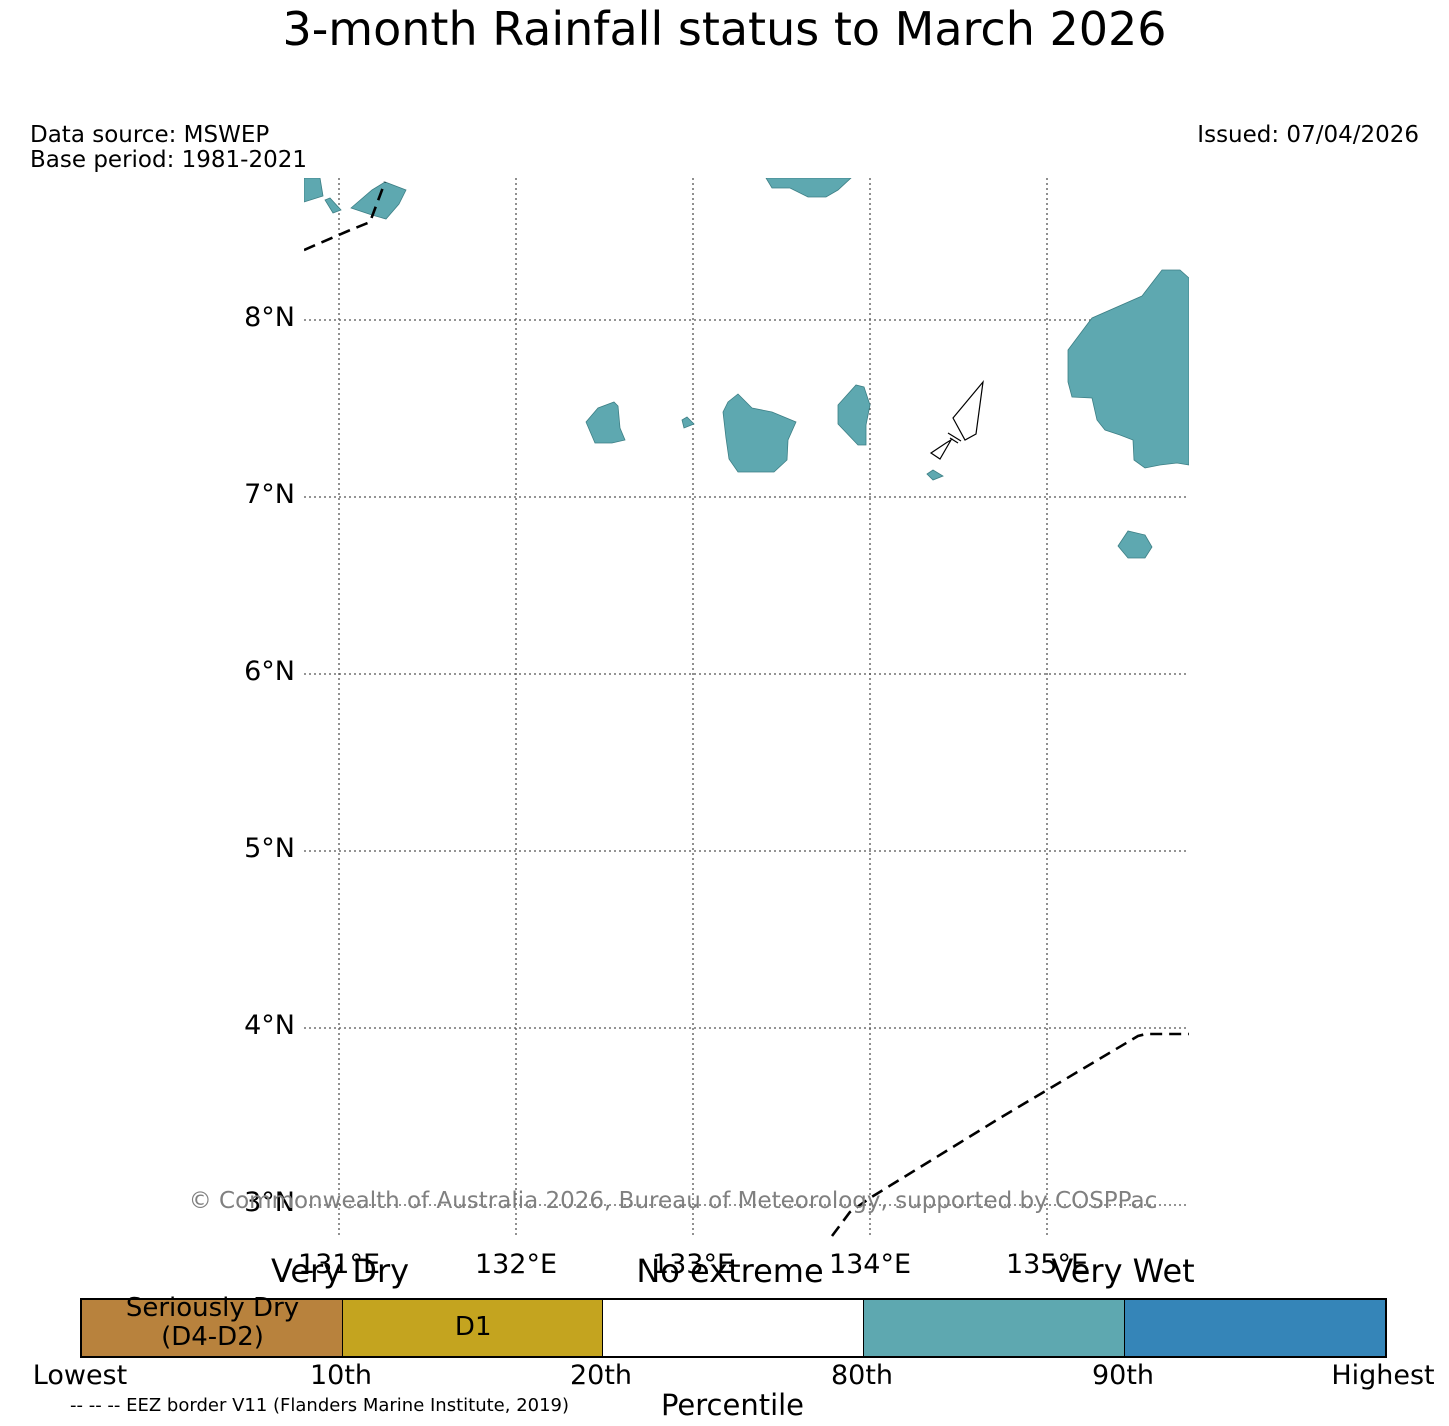  What do you see at coordinates (212, 1337) in the screenshot?
I see `band-label-d4-d2: (D4-D2)` at bounding box center [212, 1337].